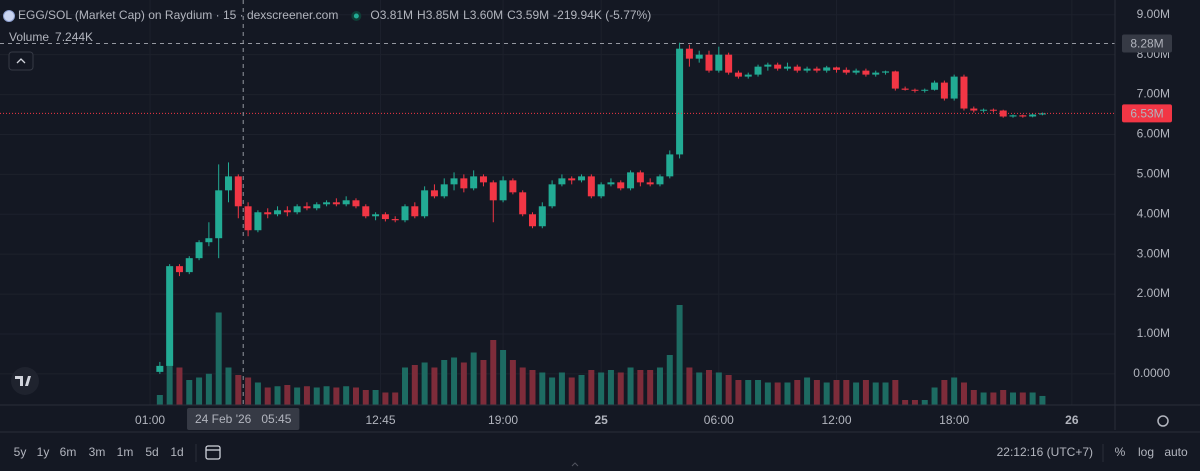  What do you see at coordinates (125, 452) in the screenshot?
I see `range-button: 1m` at bounding box center [125, 452].